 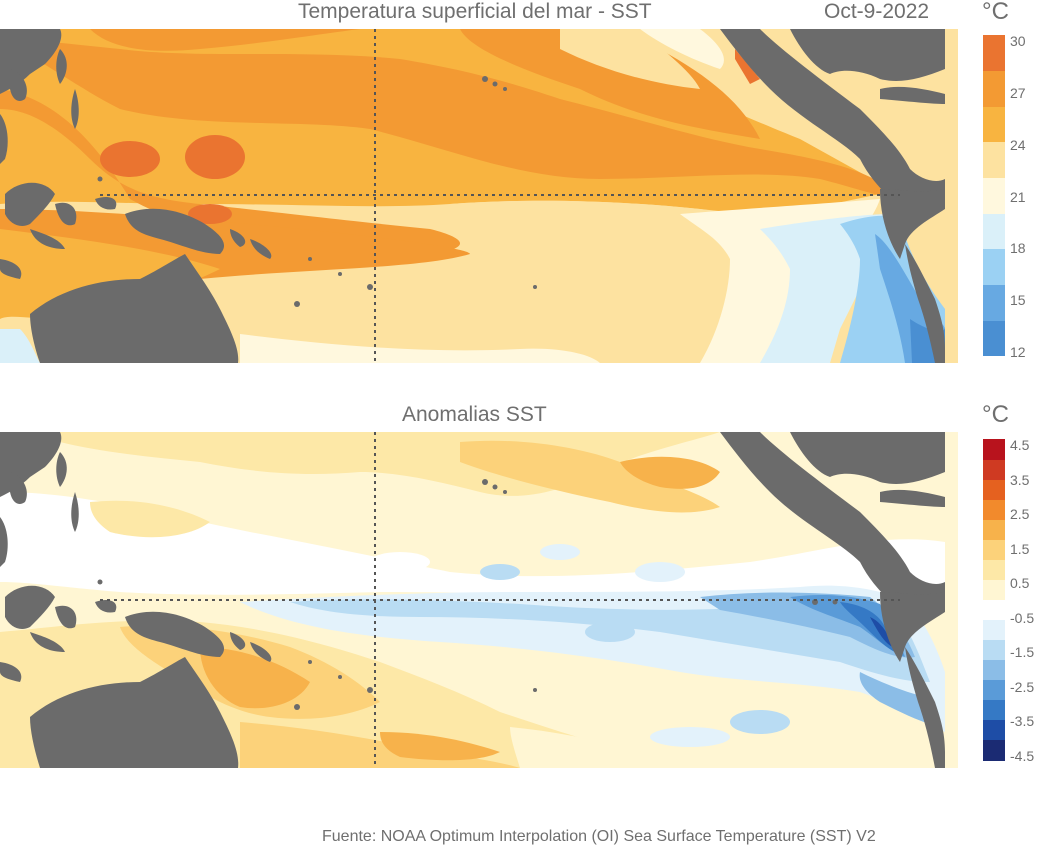 I want to click on sst-colorbar-tick-label: 24, so click(x=1018, y=144).